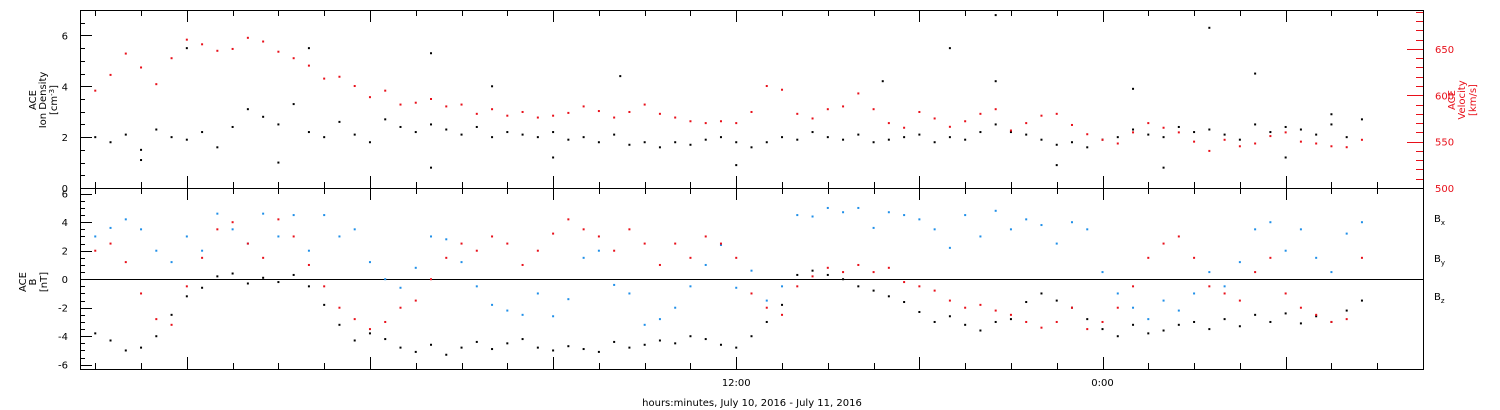 The image size is (1500, 410). I want to click on top-y2label-line1: ACE, so click(1452, 100).